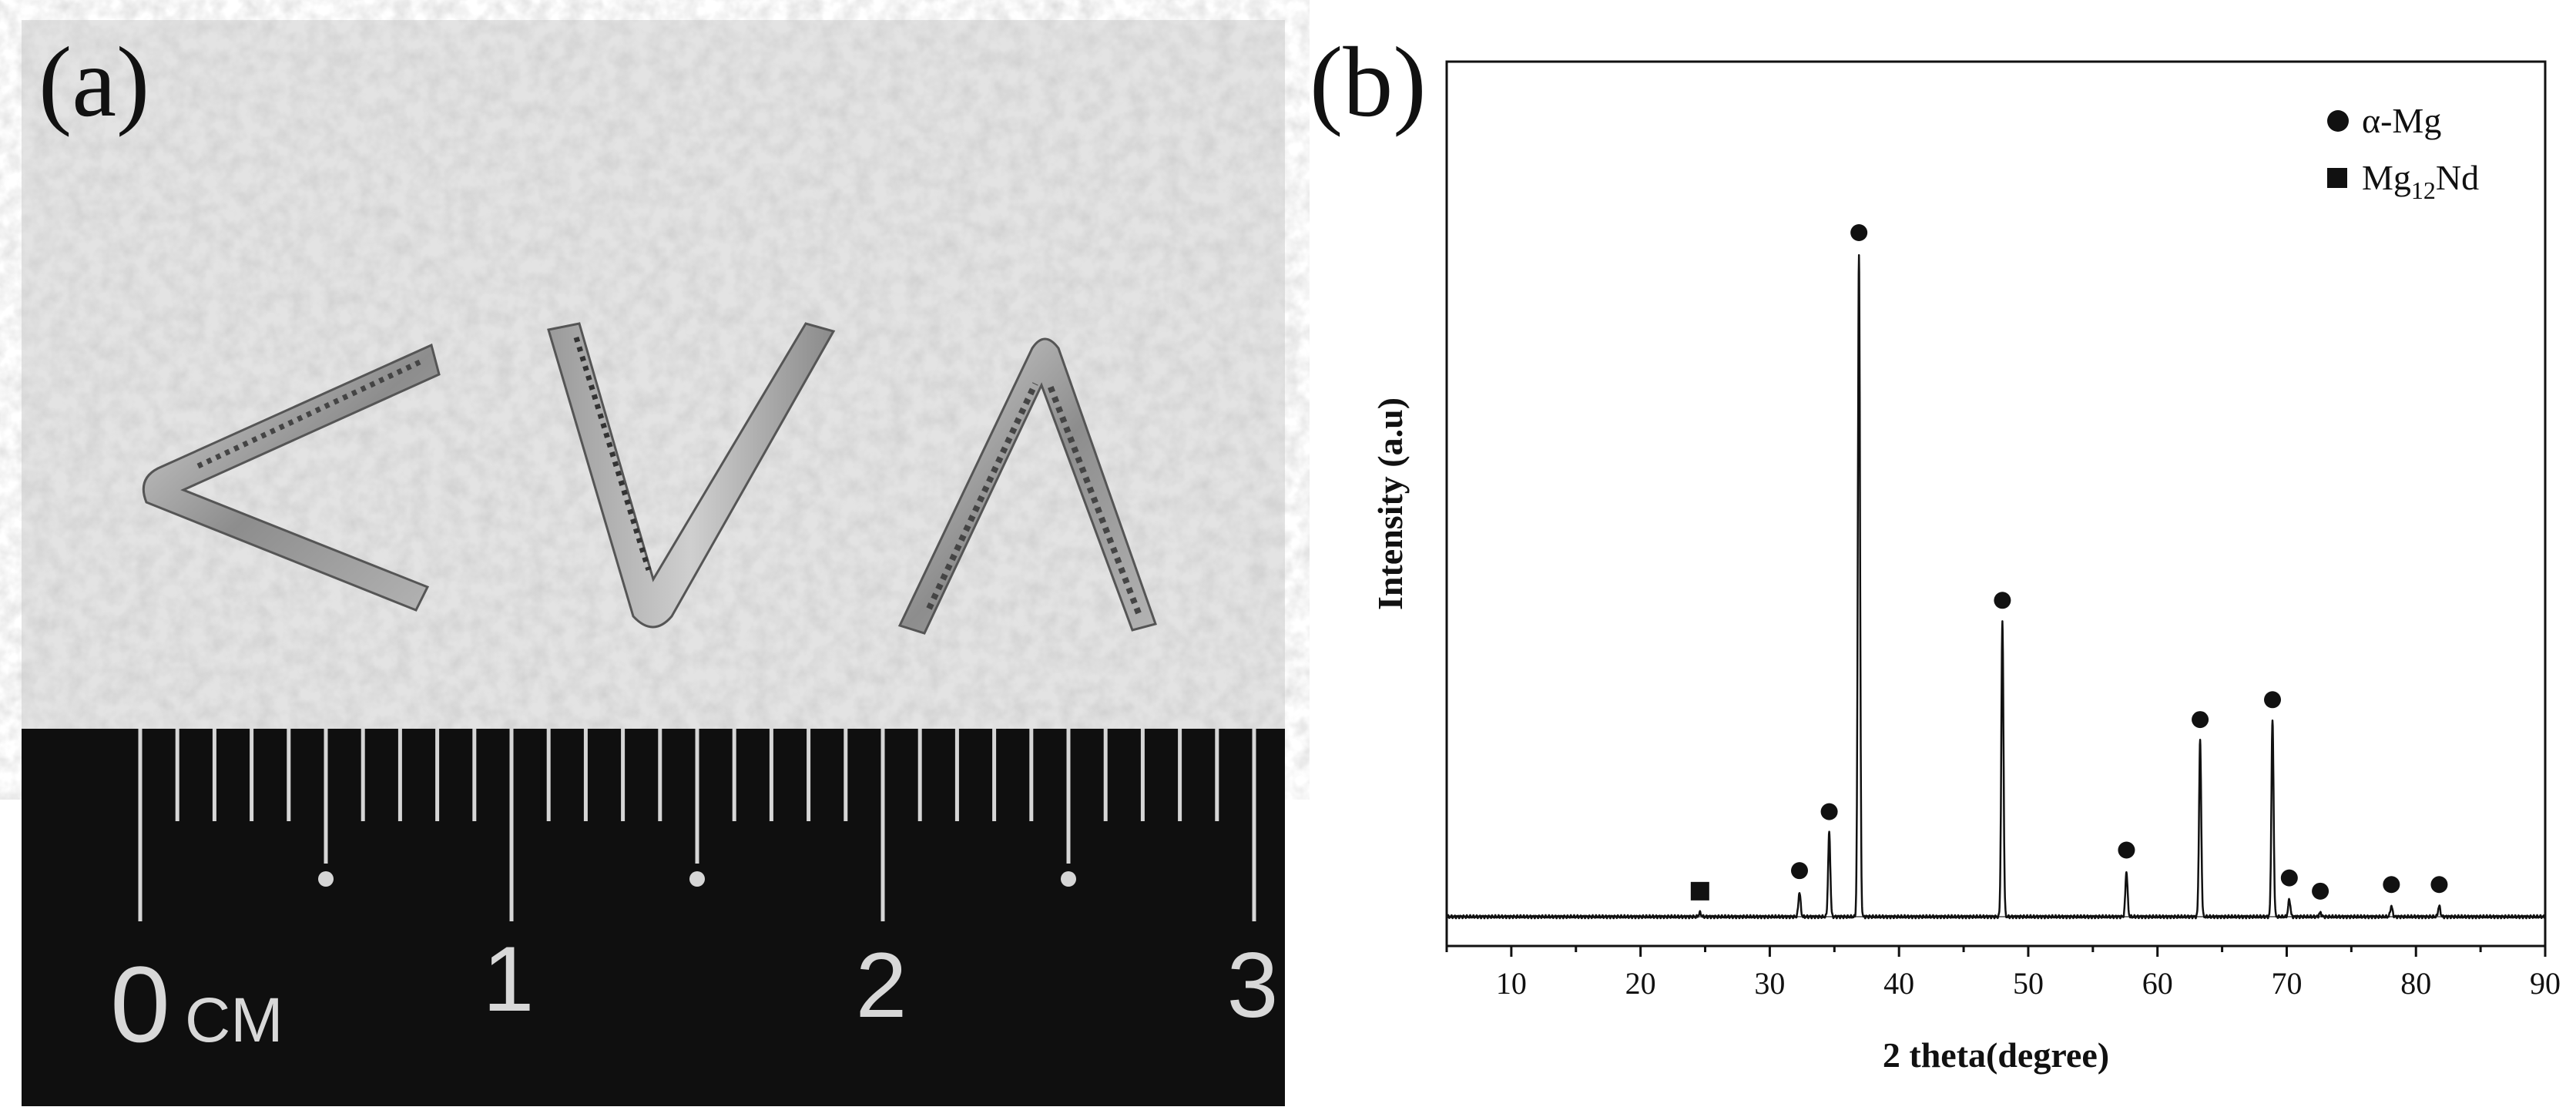 Image resolution: width=2576 pixels, height=1117 pixels. I want to click on x-tick-label: 50, so click(2028, 983).